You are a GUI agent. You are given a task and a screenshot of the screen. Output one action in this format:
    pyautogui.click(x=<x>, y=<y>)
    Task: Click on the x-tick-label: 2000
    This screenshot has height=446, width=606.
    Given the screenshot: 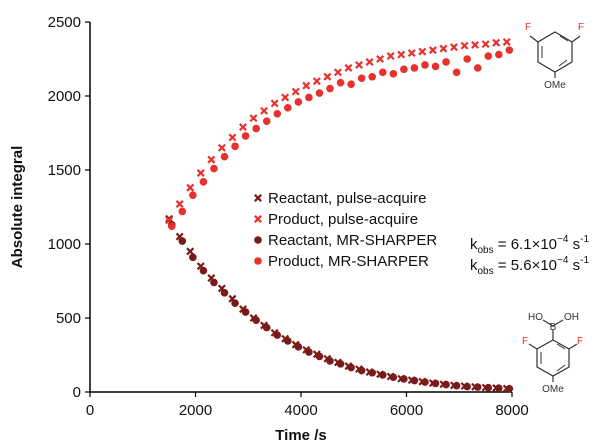 What is the action you would take?
    pyautogui.click(x=195, y=410)
    